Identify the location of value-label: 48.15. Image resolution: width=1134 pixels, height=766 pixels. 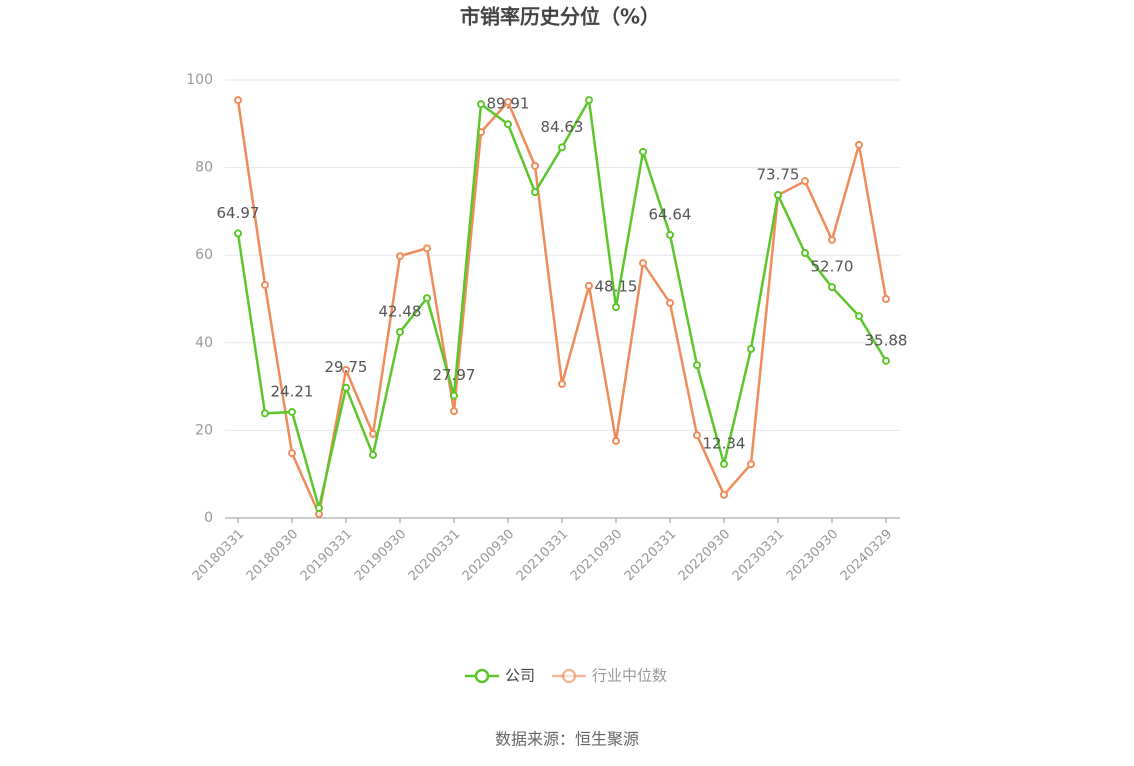
(616, 287).